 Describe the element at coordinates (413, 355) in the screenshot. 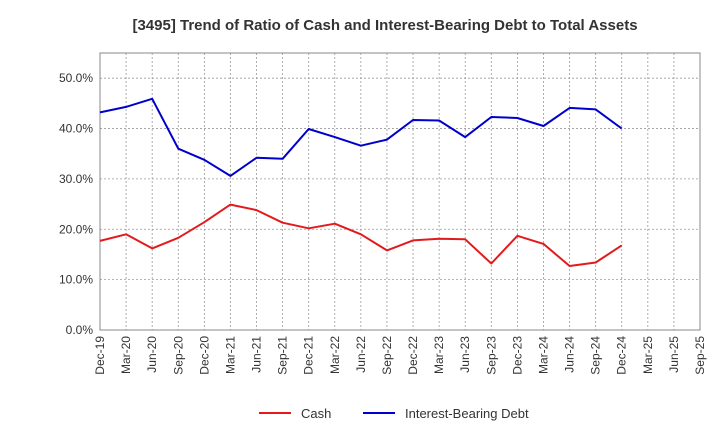

I see `x-tick-label: Dec-22` at that location.